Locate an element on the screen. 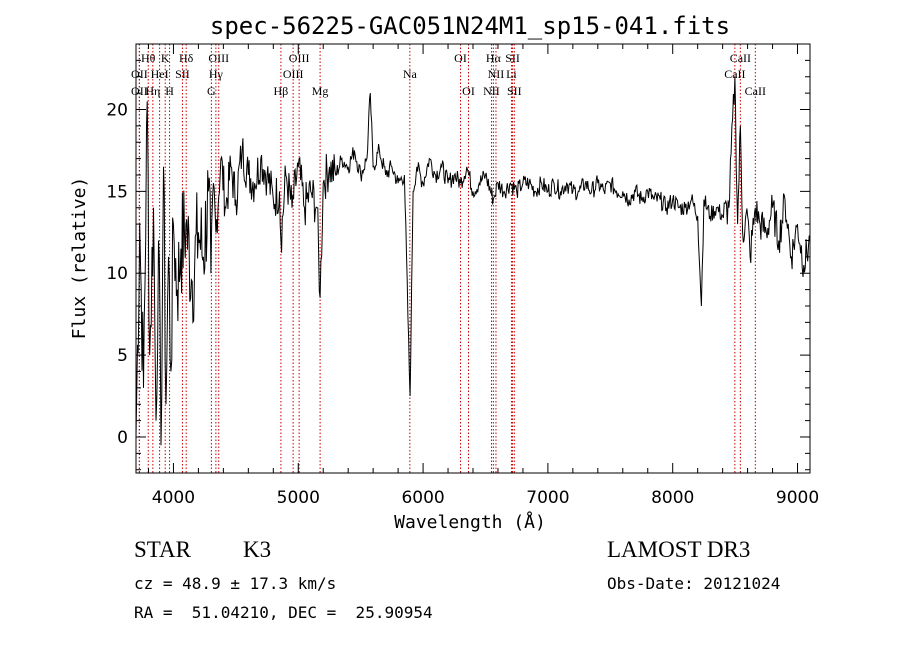 This screenshot has width=900, height=649. y-tick-label-1: 5 is located at coordinates (122, 356).